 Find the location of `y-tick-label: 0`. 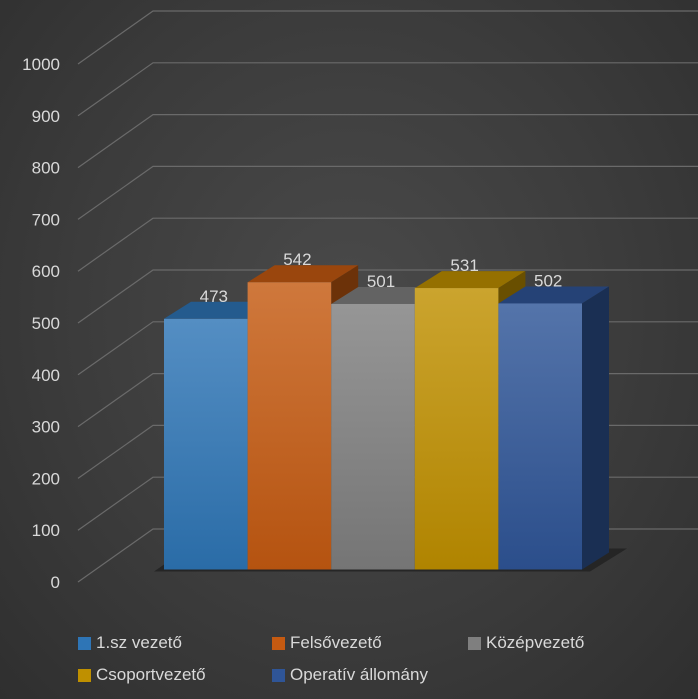

y-tick-label: 0 is located at coordinates (55, 582).